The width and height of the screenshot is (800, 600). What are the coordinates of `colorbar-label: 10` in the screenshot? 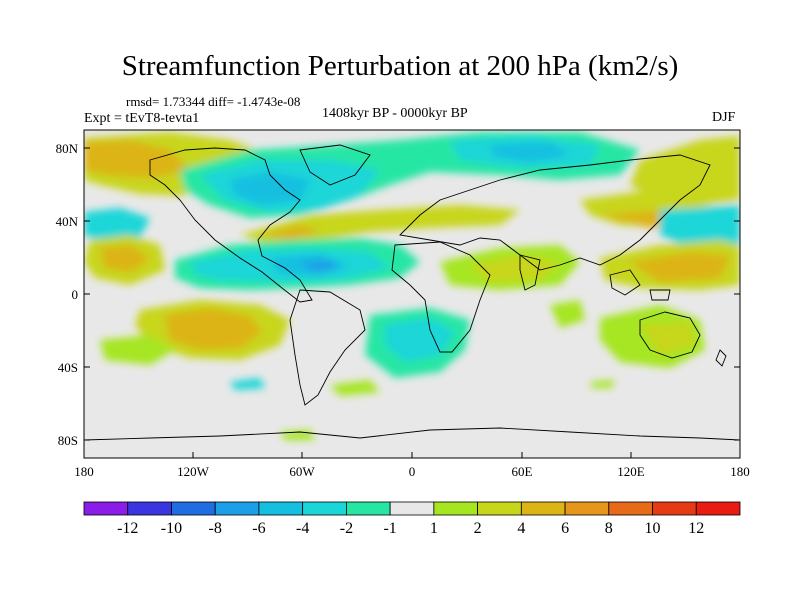 It's located at (653, 528).